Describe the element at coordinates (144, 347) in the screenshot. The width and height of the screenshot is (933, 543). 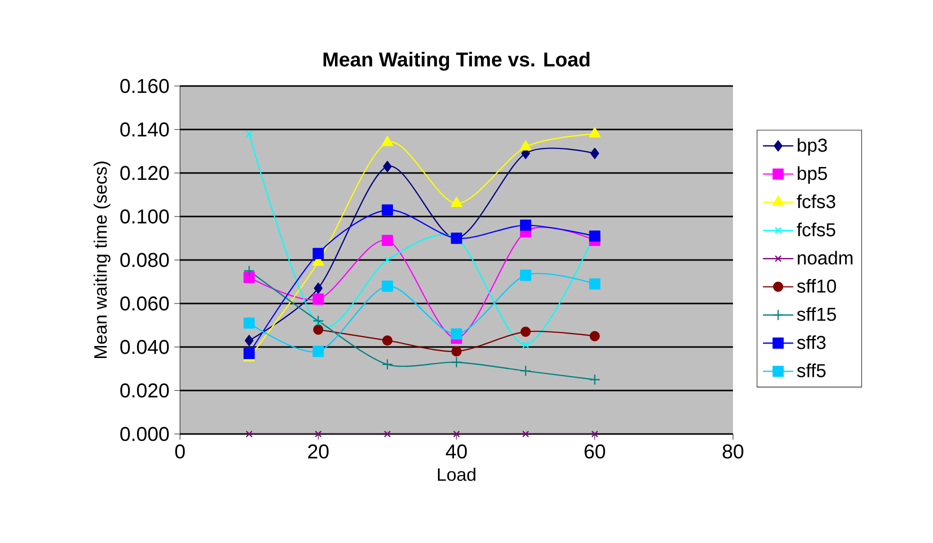
I see `y-tick-label: 0.040` at that location.